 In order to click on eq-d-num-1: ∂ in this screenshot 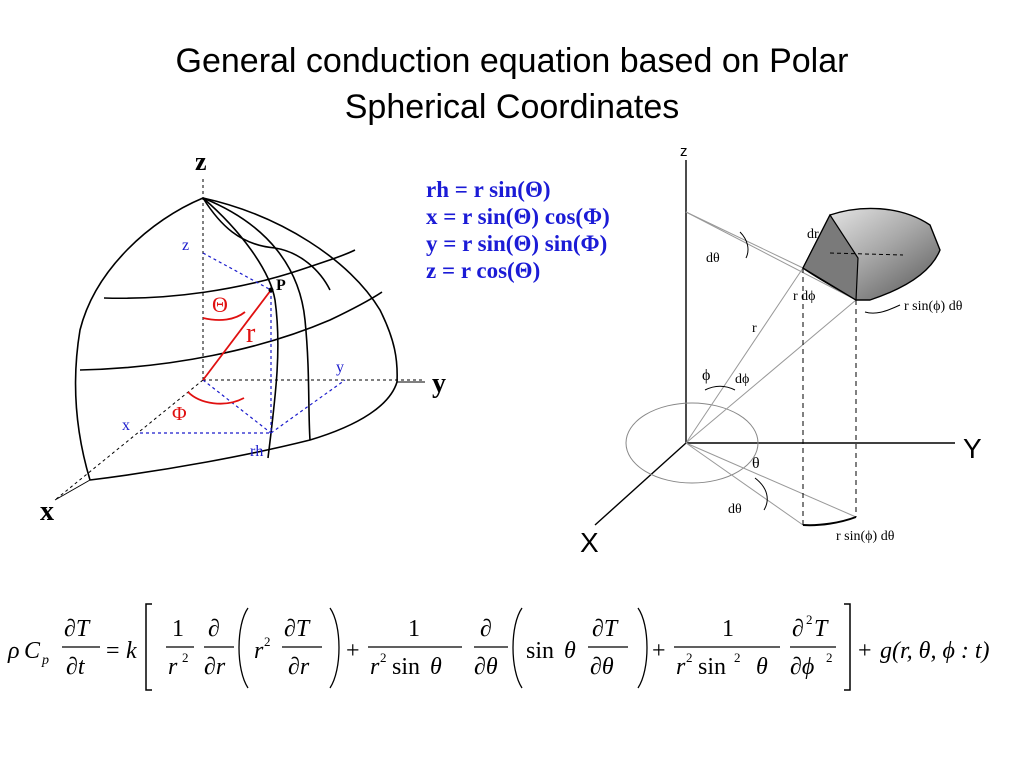, I will do `click(214, 629)`.